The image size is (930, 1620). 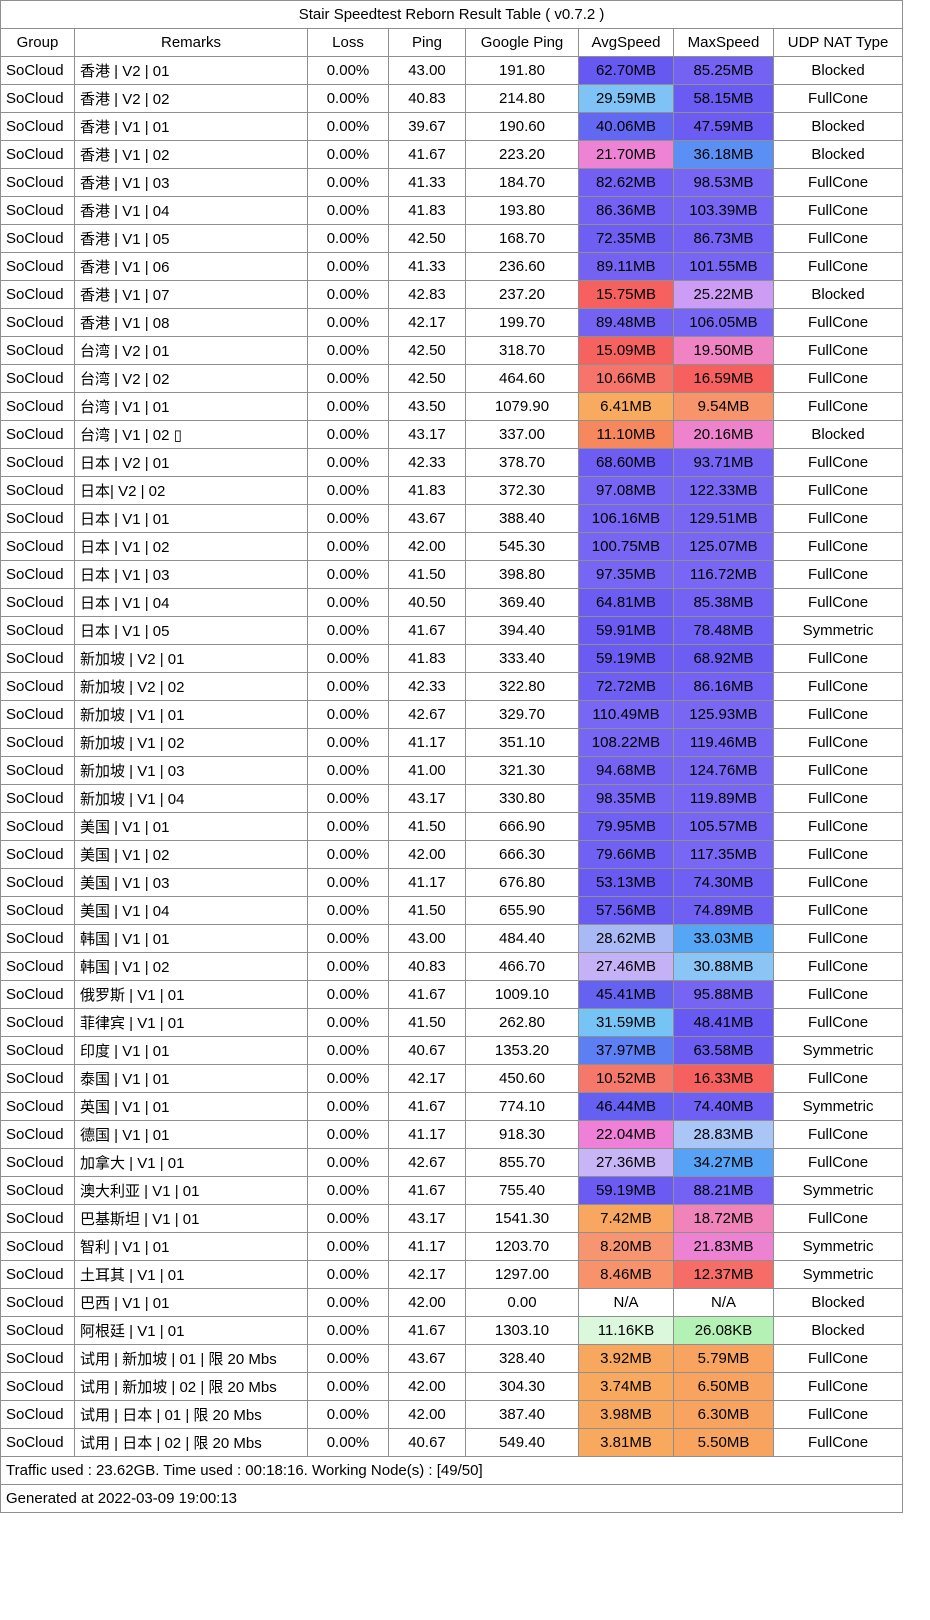 I want to click on remarks-cell: 香港 | V1 | 03, so click(x=191, y=182).